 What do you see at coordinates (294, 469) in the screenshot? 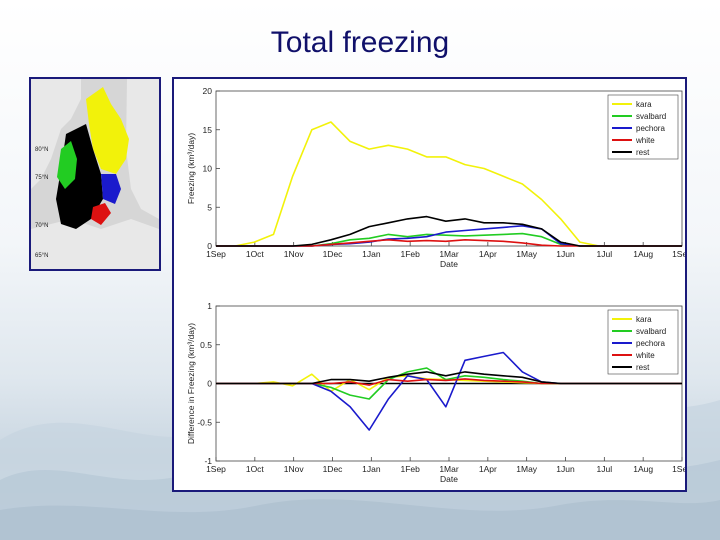
I see `chart2-x-tick-label: 1Nov` at bounding box center [294, 469].